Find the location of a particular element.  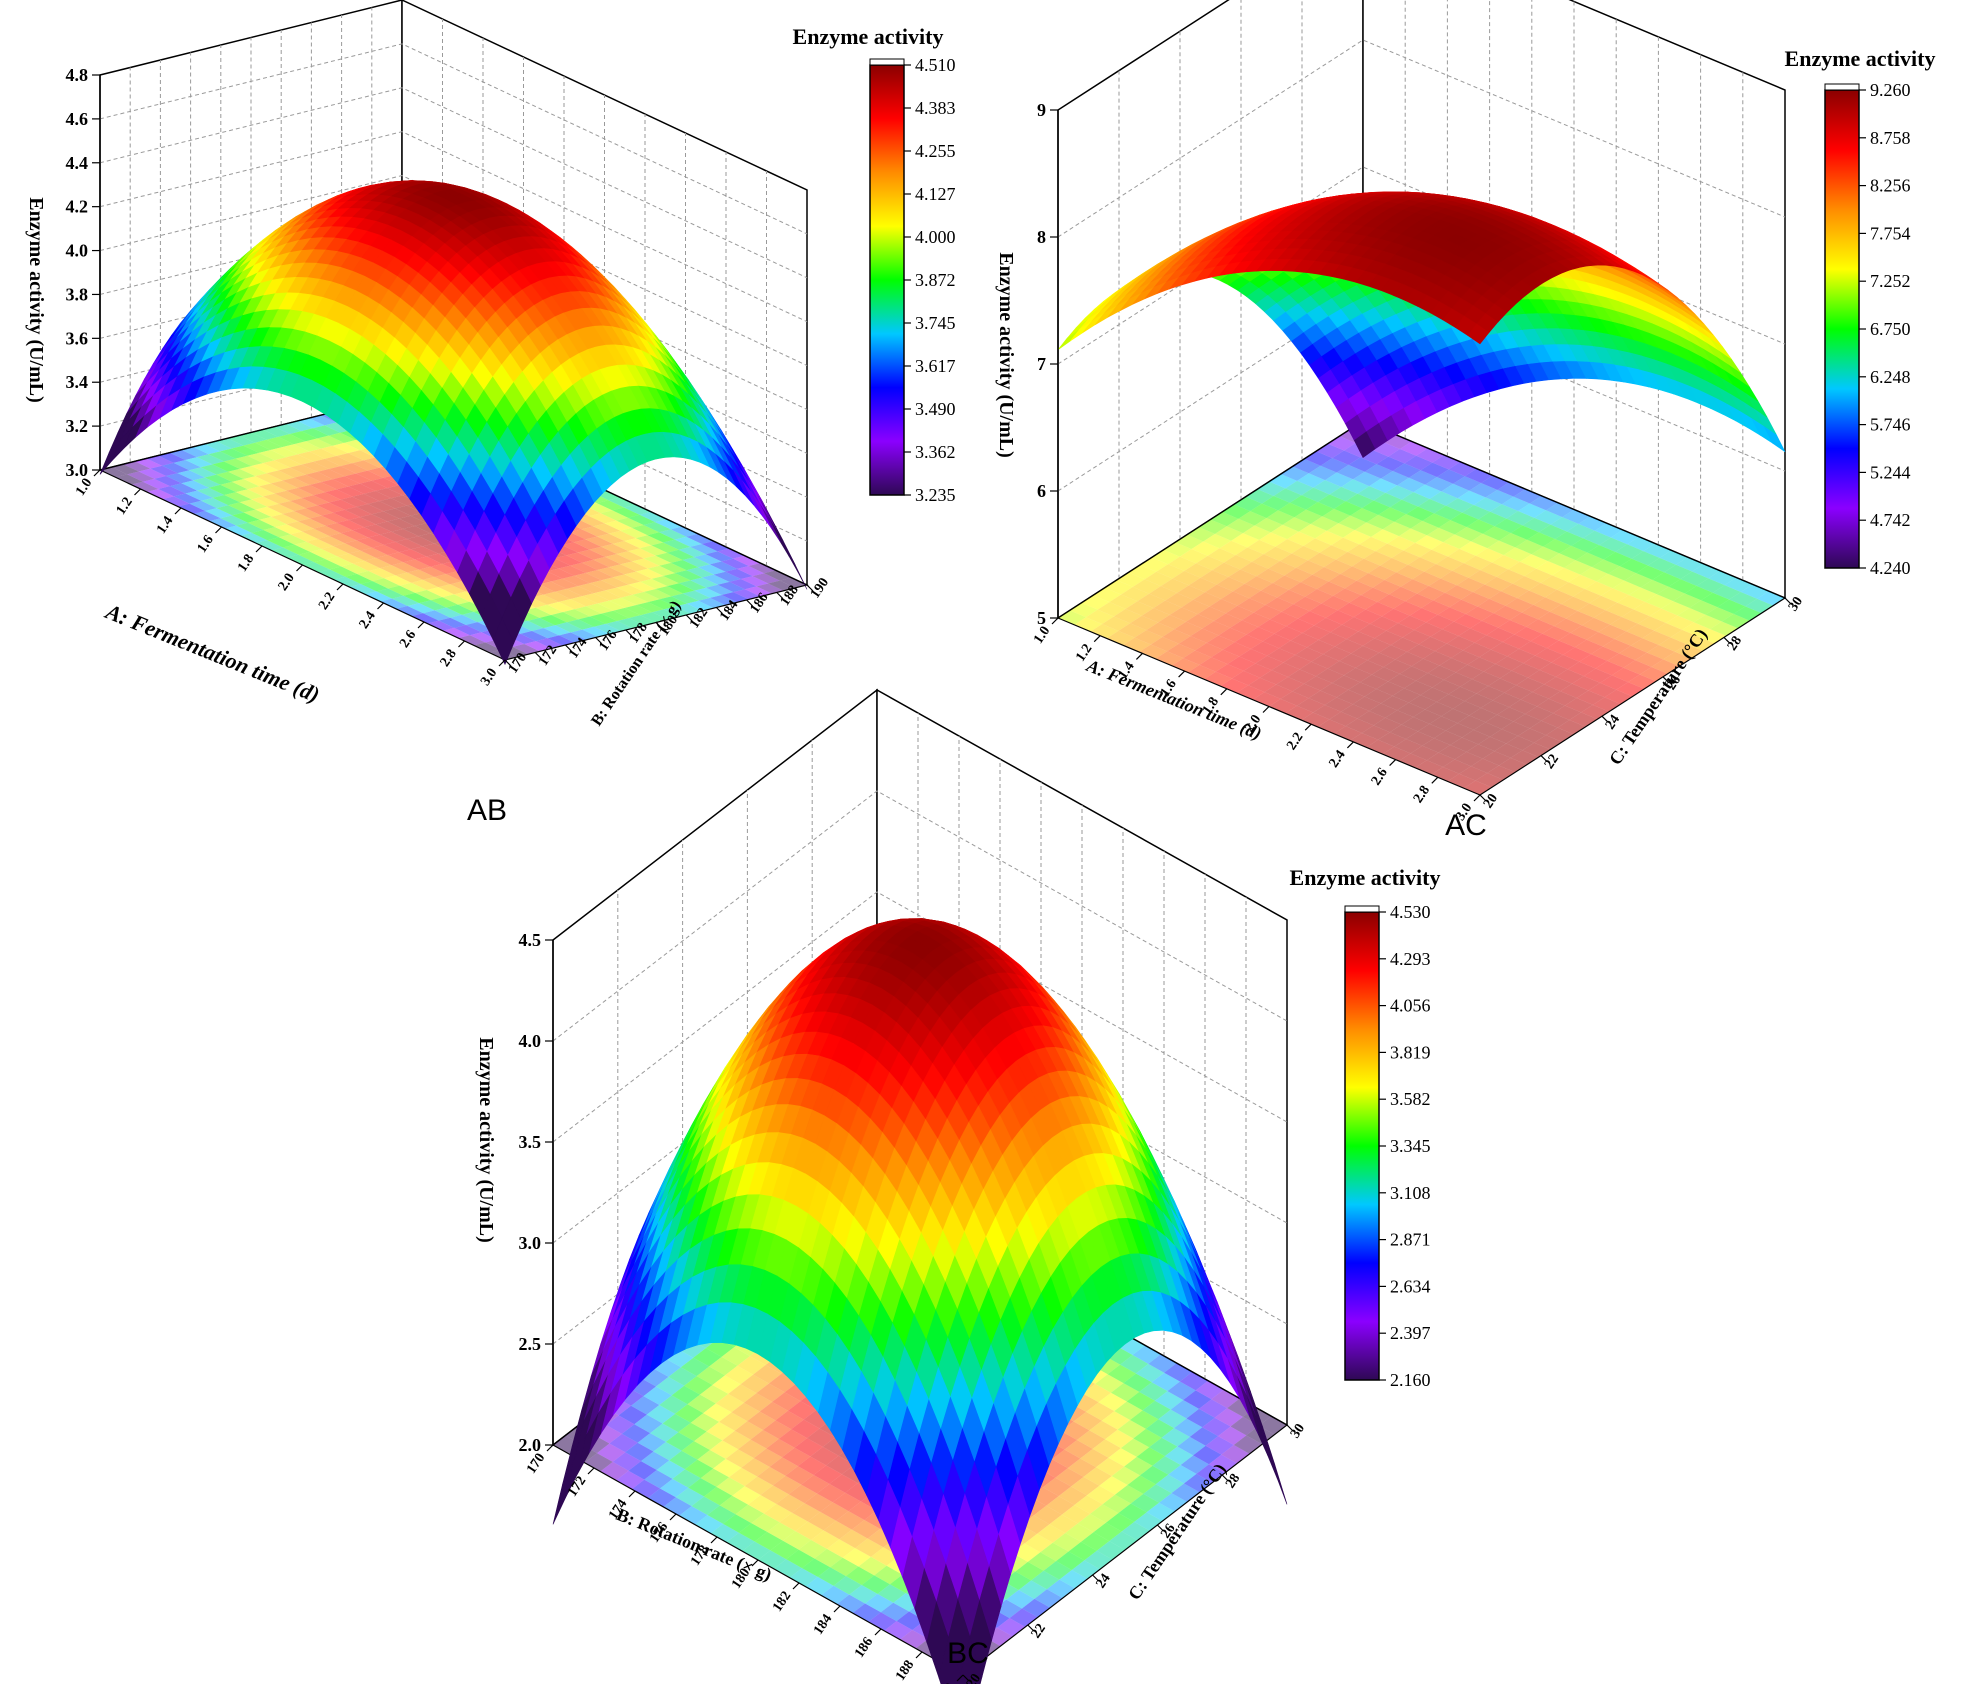

z-tick-label: 4.0 is located at coordinates (77, 251).